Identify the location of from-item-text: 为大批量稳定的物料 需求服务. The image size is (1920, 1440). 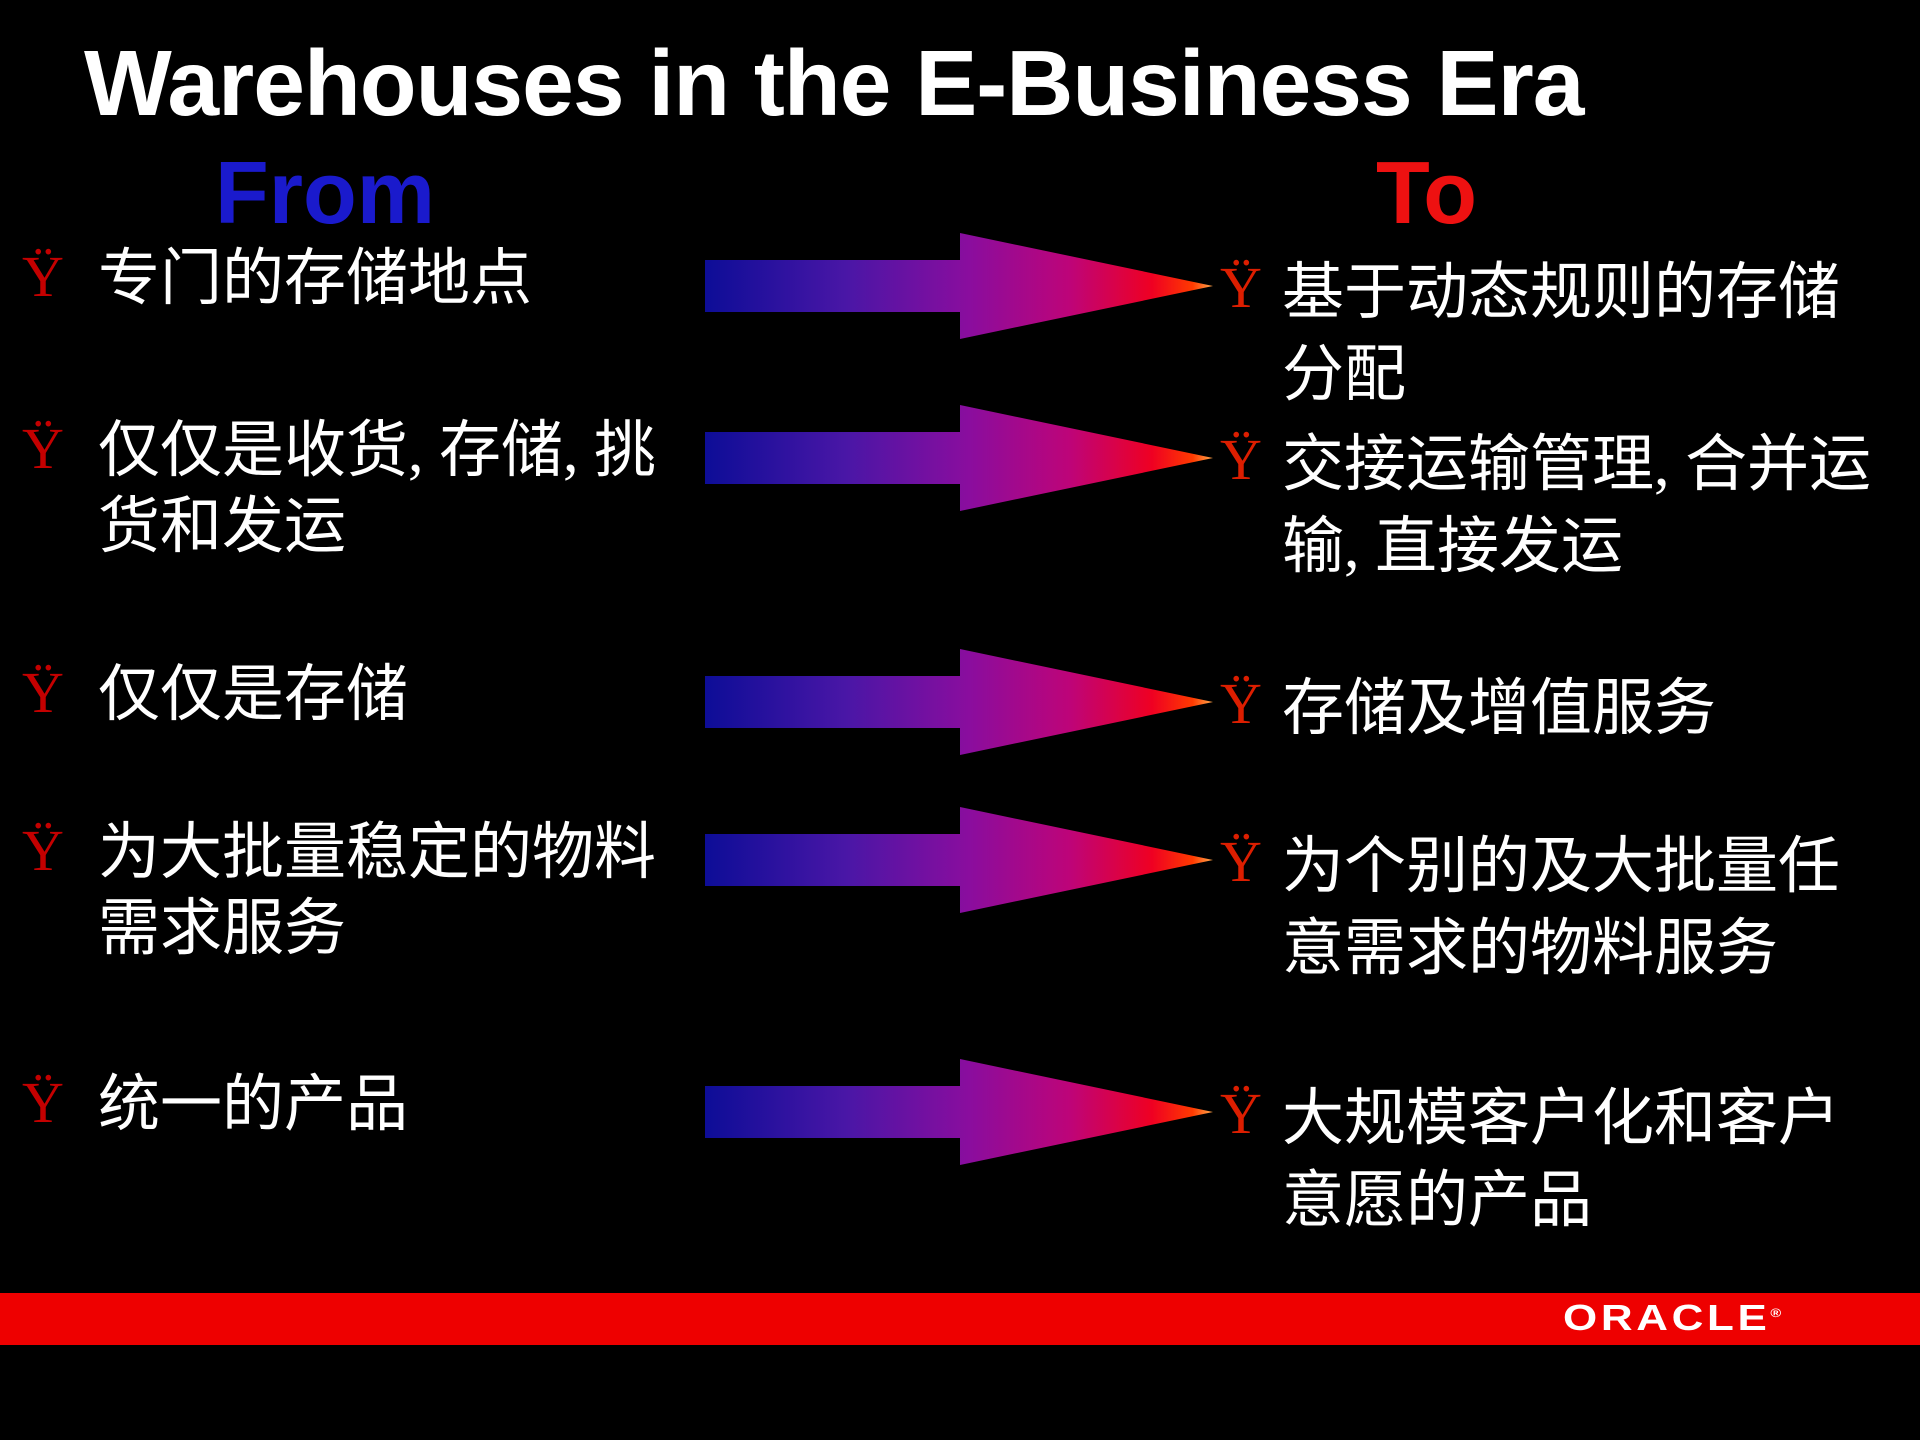
(377, 891).